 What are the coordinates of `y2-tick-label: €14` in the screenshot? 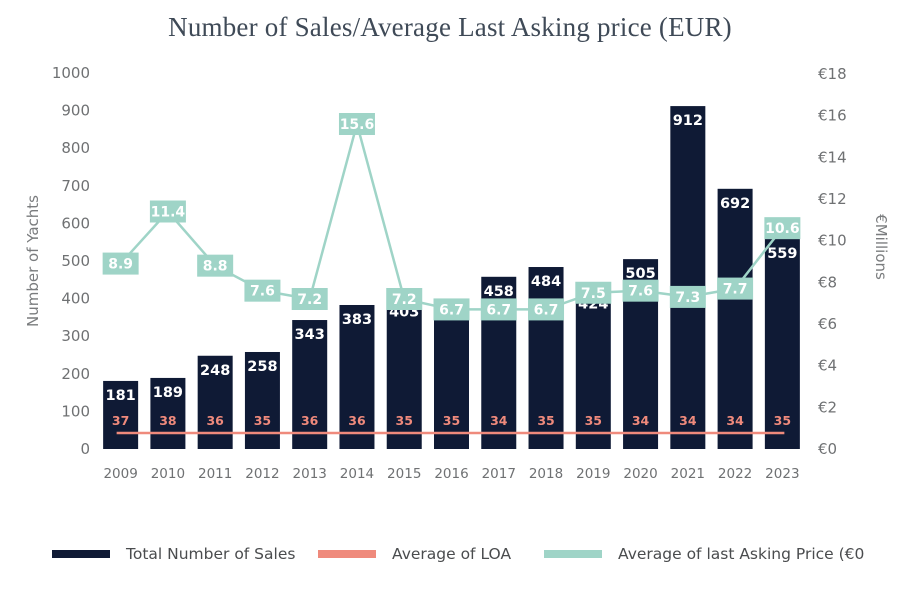 It's located at (832, 157).